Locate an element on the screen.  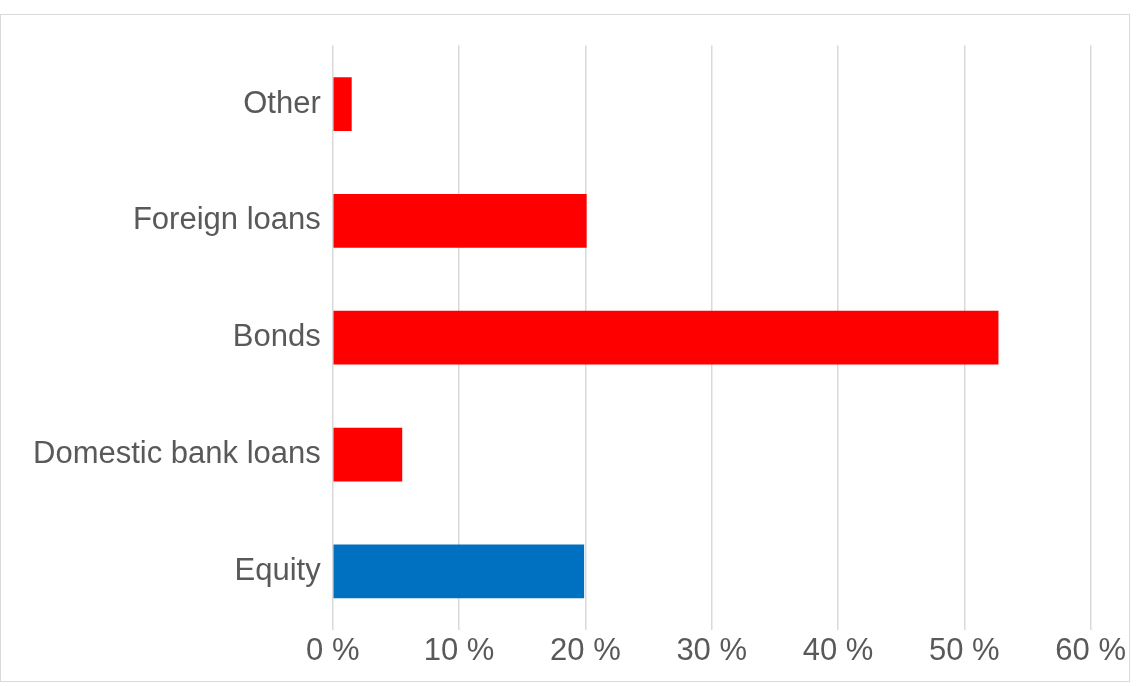
x-tick-label: 50 % is located at coordinates (964, 649).